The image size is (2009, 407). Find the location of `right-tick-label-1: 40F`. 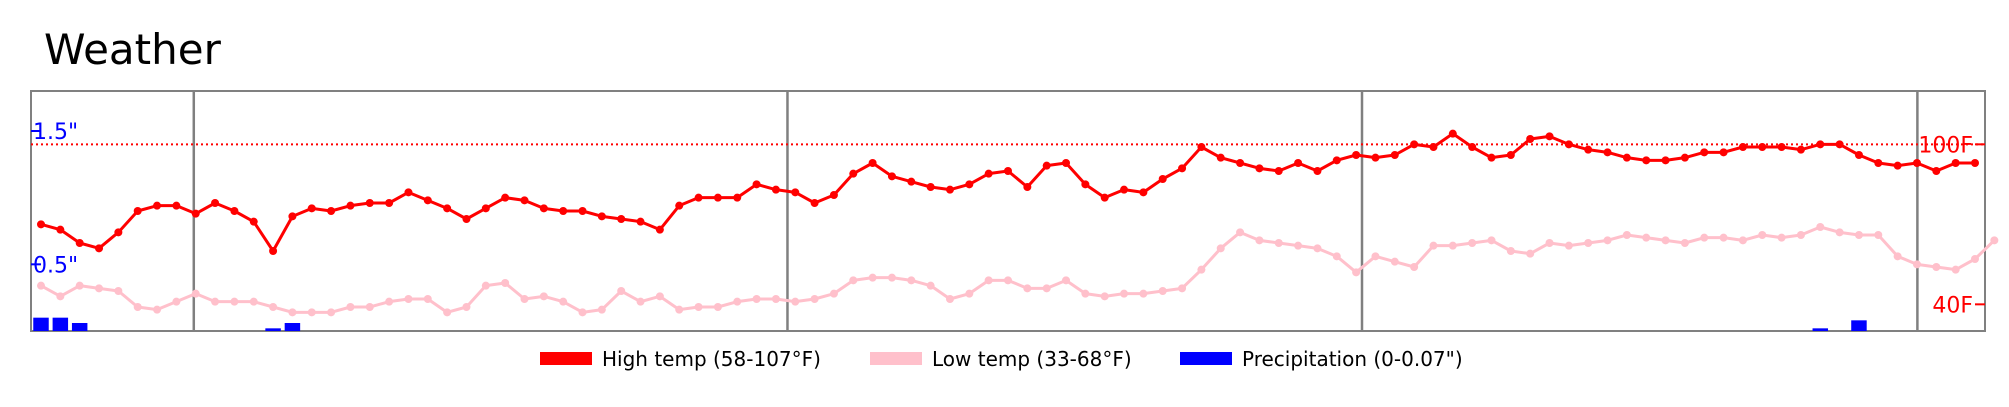

right-tick-label-1: 40F is located at coordinates (1952, 305).